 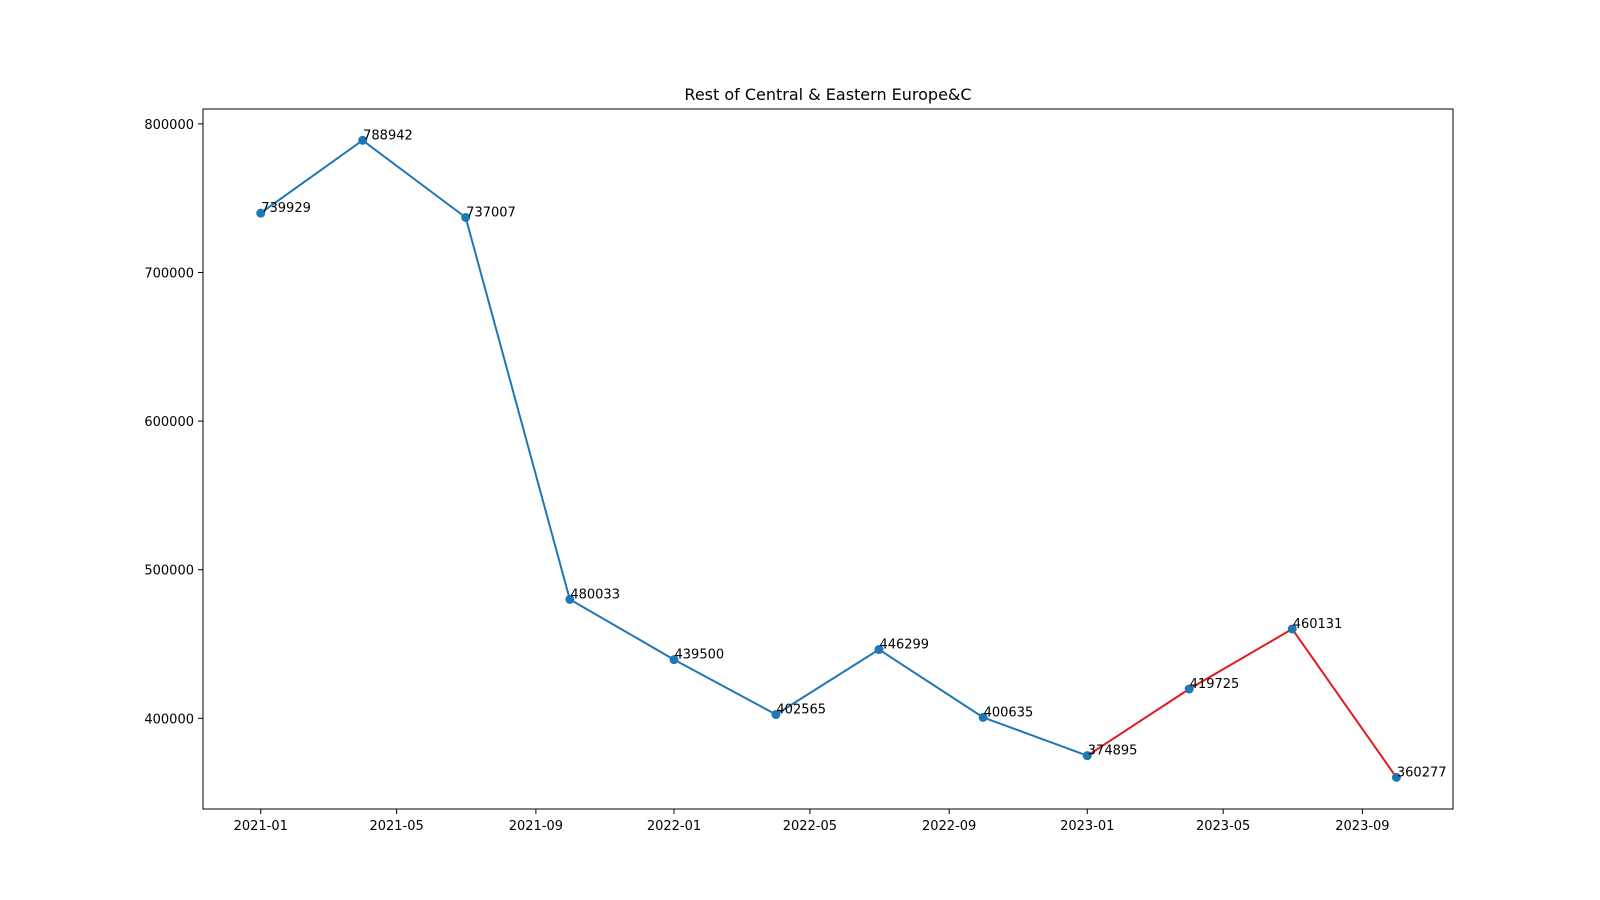 What do you see at coordinates (1422, 772) in the screenshot?
I see `data-point-label: 360277` at bounding box center [1422, 772].